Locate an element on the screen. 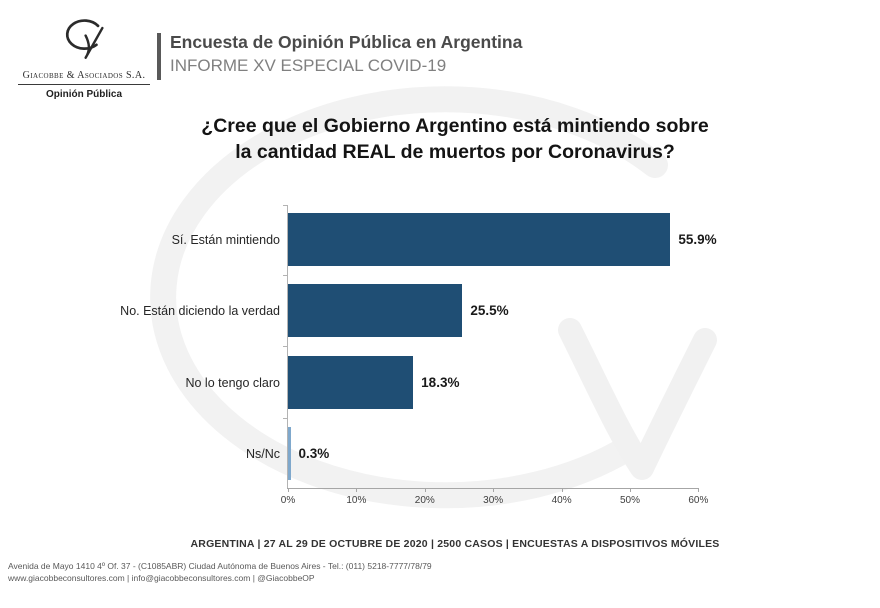 This screenshot has height=608, width=880. report-title: Encuesta de Opinión Pública en Argentina is located at coordinates (346, 42).